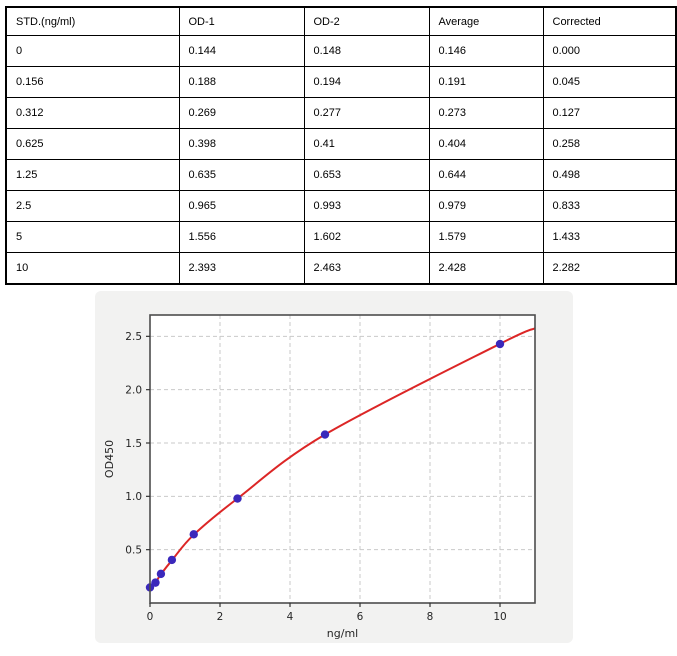 The height and width of the screenshot is (656, 677). What do you see at coordinates (133, 550) in the screenshot?
I see `y-tick-label: 0.5` at bounding box center [133, 550].